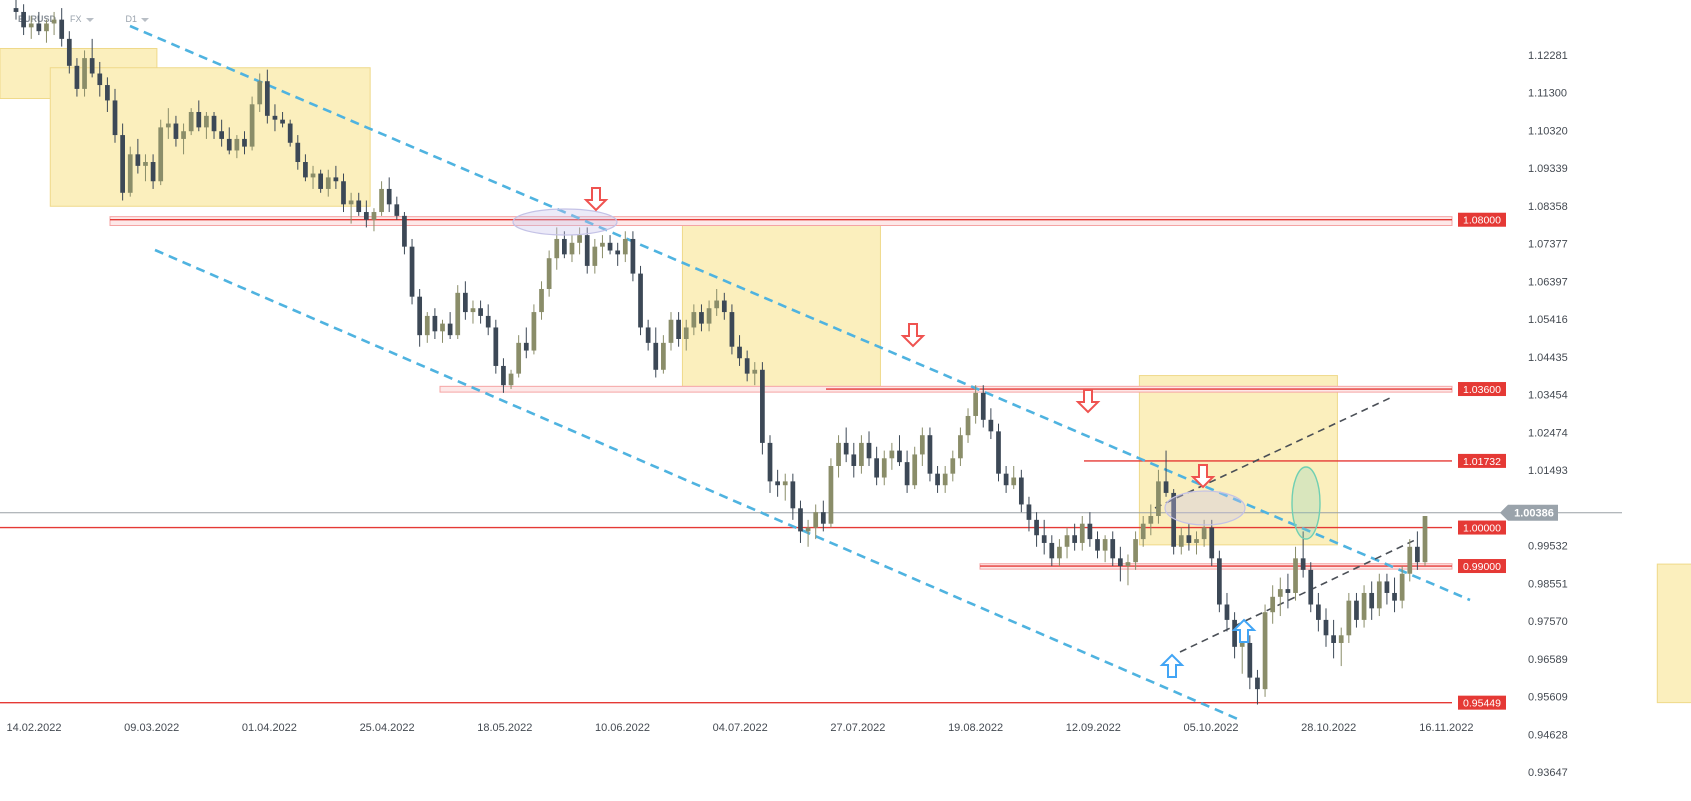 The image size is (1691, 801). I want to click on price-axis-label: 1.02474, so click(1548, 433).